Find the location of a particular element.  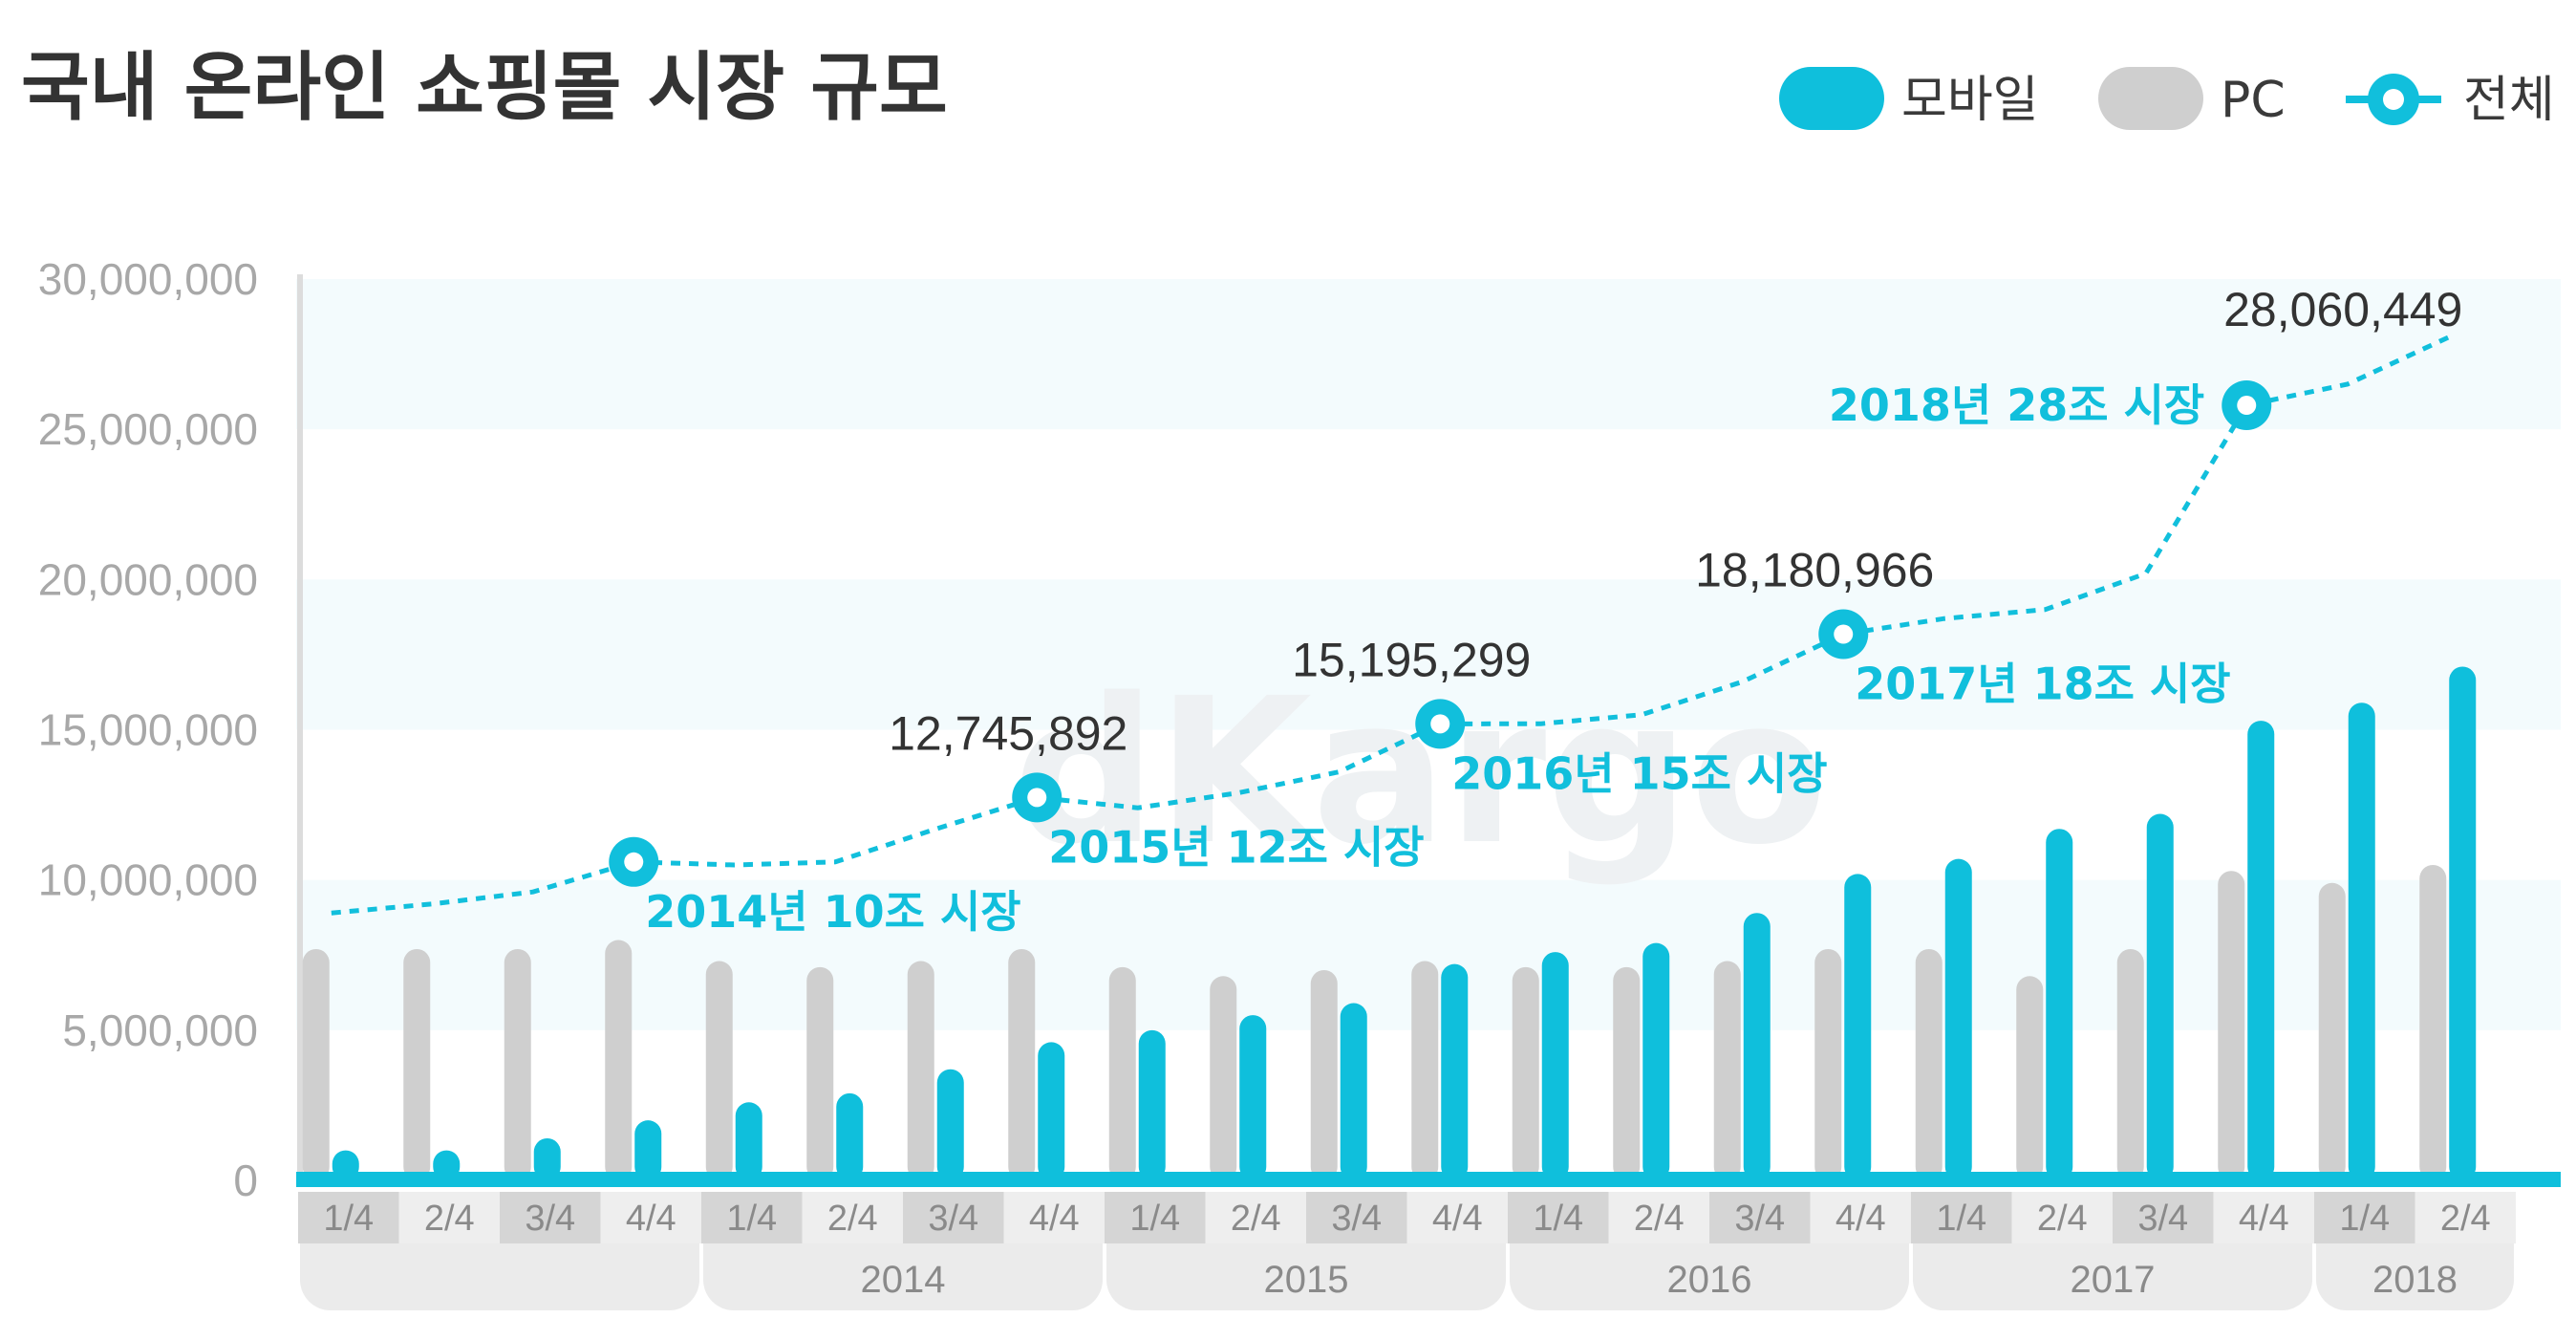

annotation-label: 2018년 28조 시장 is located at coordinates (2016, 405).